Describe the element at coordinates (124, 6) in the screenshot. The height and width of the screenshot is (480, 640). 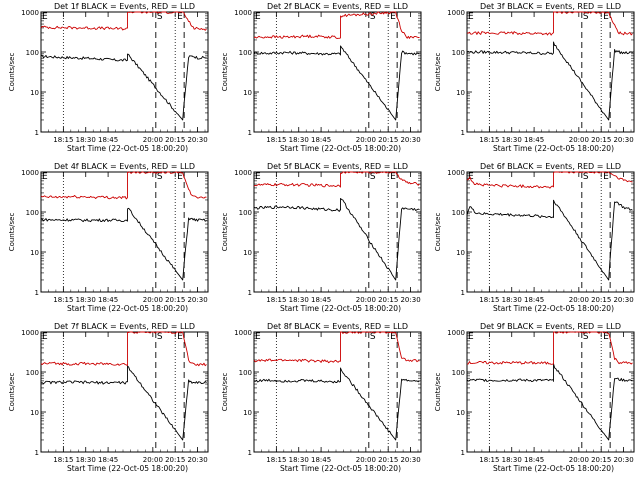
I see `chart-title: Det 1f BLACK = Events, RED = LLD` at that location.